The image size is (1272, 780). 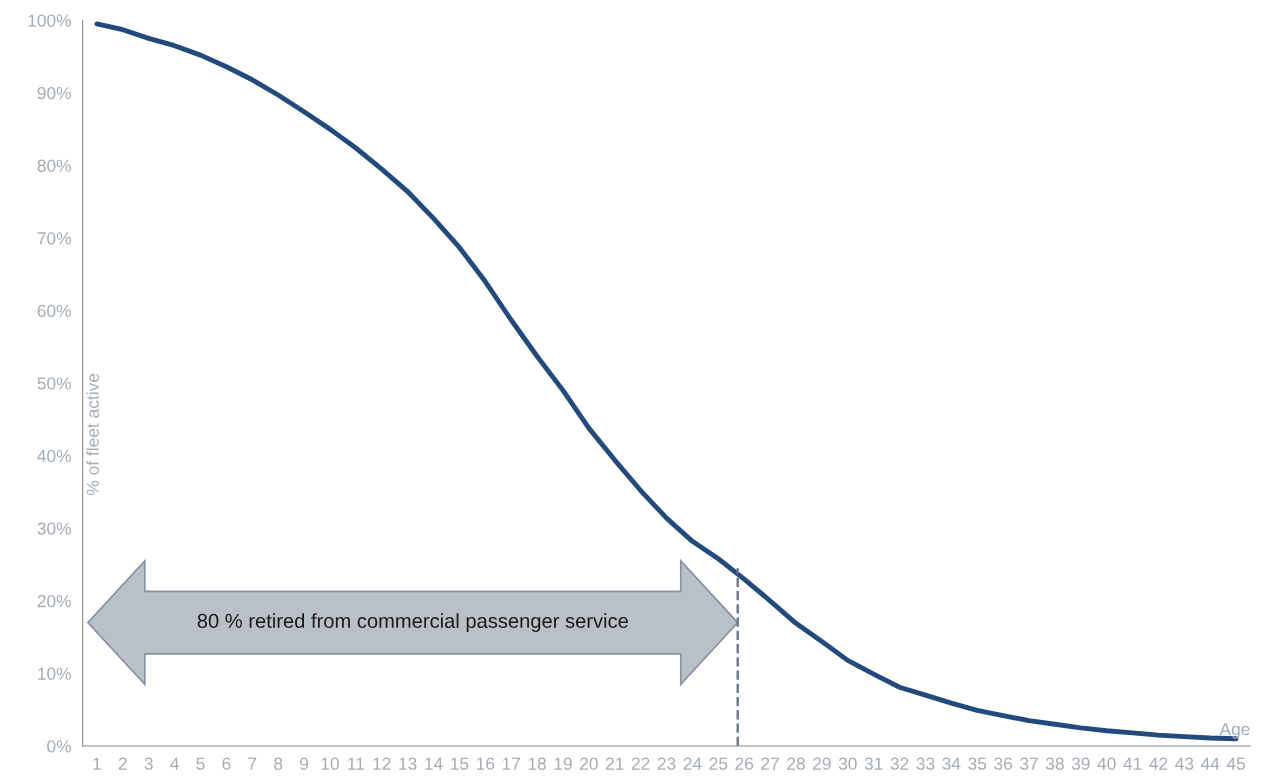 What do you see at coordinates (434, 763) in the screenshot?
I see `x-tick-label: 14` at bounding box center [434, 763].